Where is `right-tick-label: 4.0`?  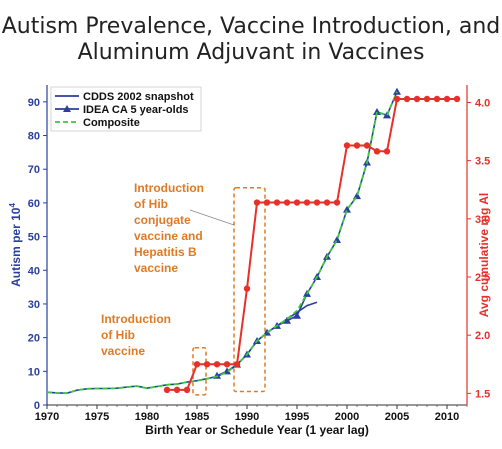 right-tick-label: 4.0 is located at coordinates (482, 103).